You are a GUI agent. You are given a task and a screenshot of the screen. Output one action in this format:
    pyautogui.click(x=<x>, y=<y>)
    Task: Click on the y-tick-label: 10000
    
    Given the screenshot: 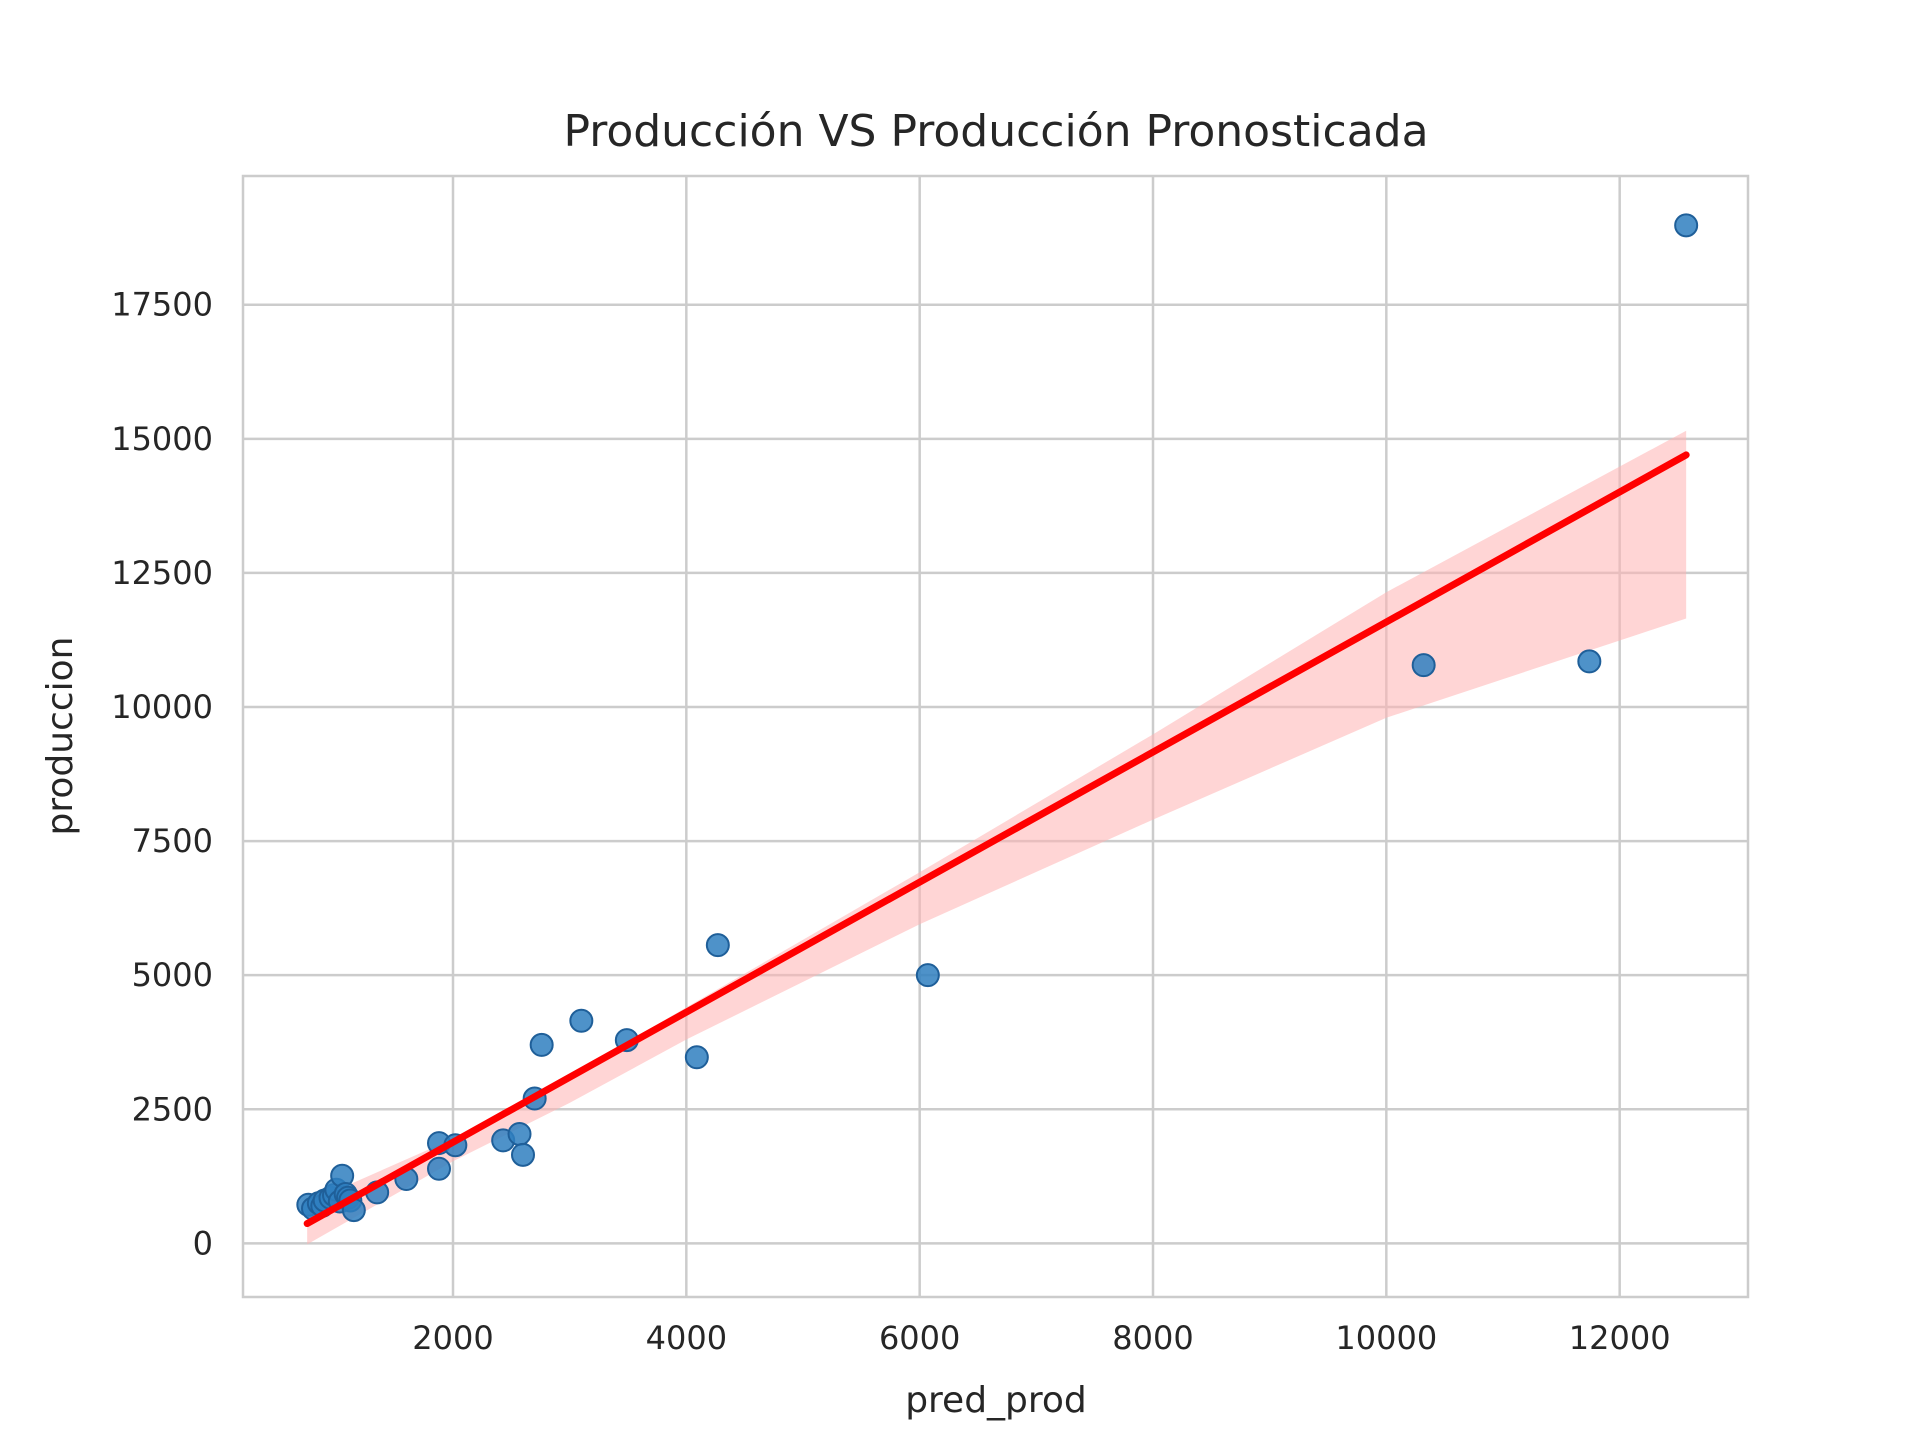 What is the action you would take?
    pyautogui.click(x=162, y=707)
    